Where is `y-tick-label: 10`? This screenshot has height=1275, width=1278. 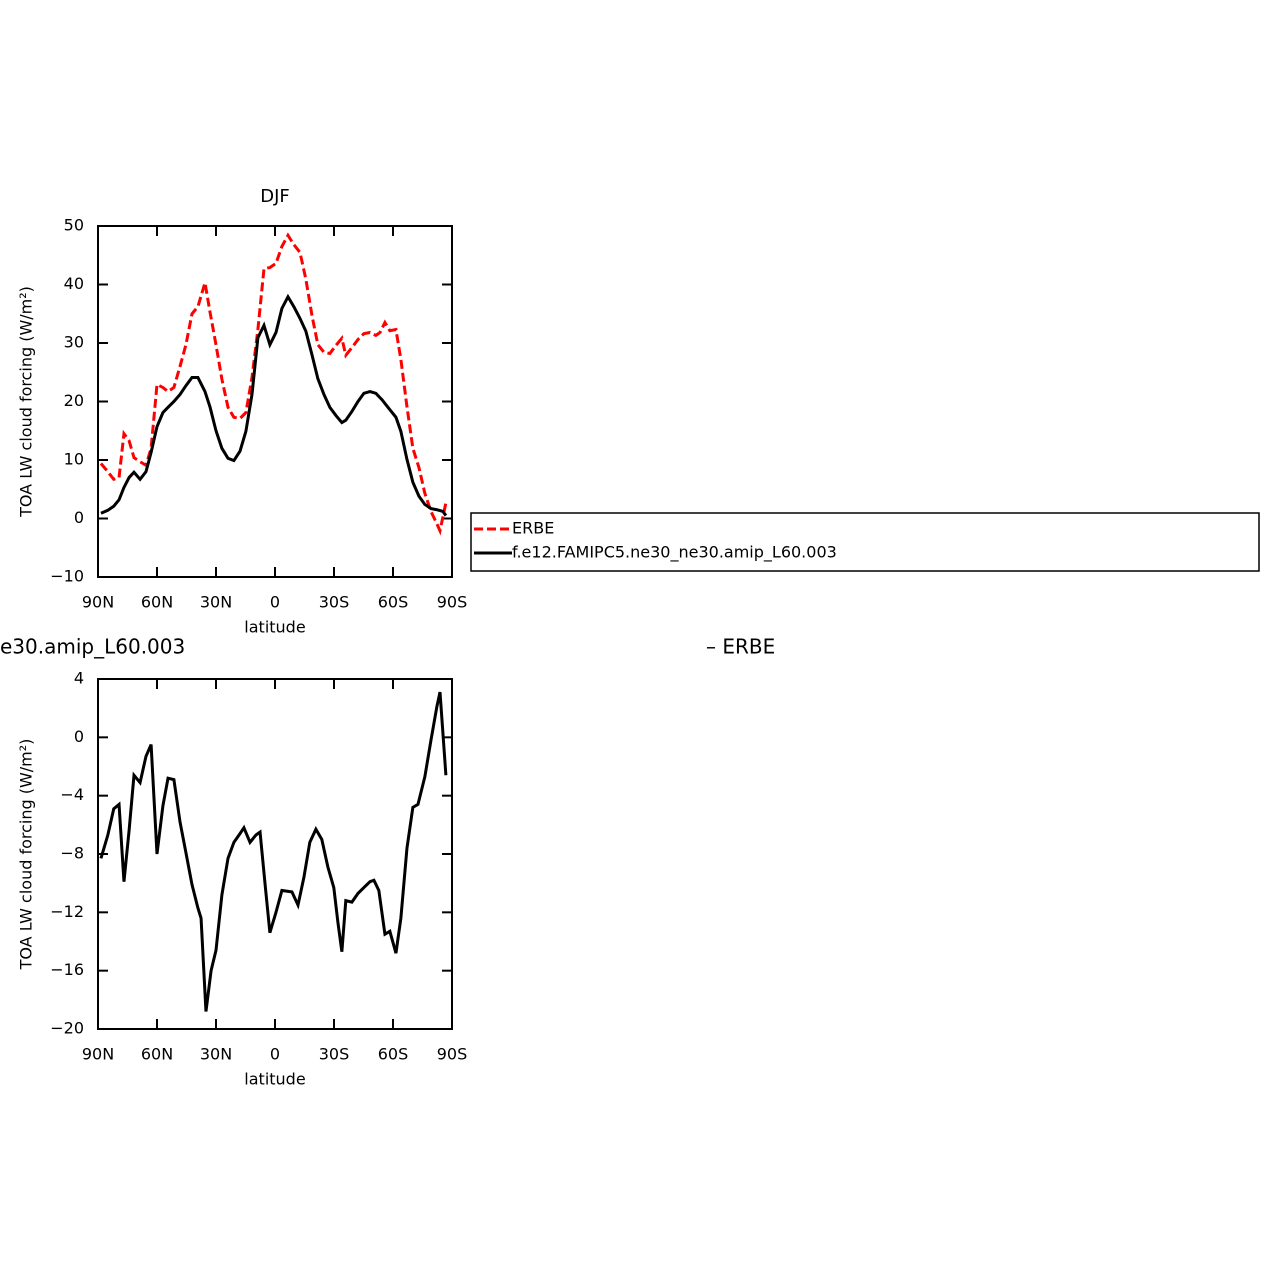 y-tick-label: 10 is located at coordinates (74, 459).